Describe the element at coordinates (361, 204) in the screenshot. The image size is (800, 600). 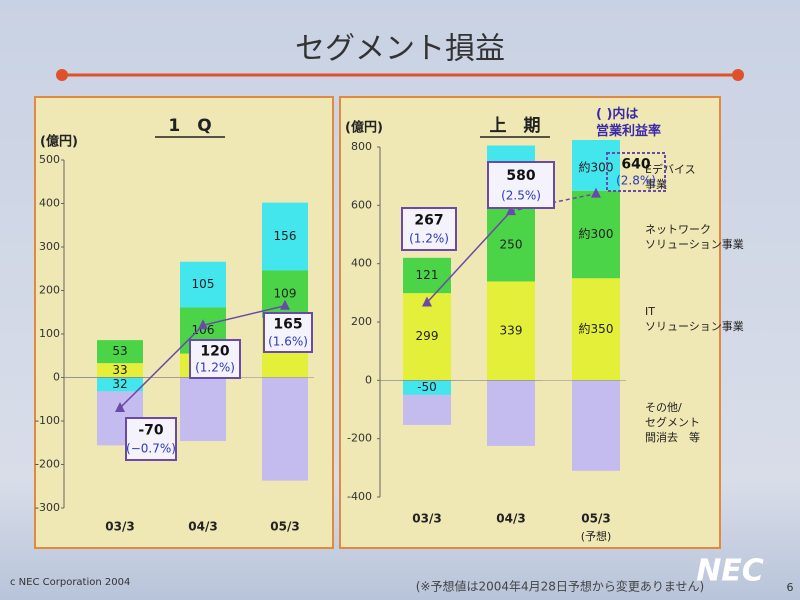
I see `y-tick-label: 600` at that location.